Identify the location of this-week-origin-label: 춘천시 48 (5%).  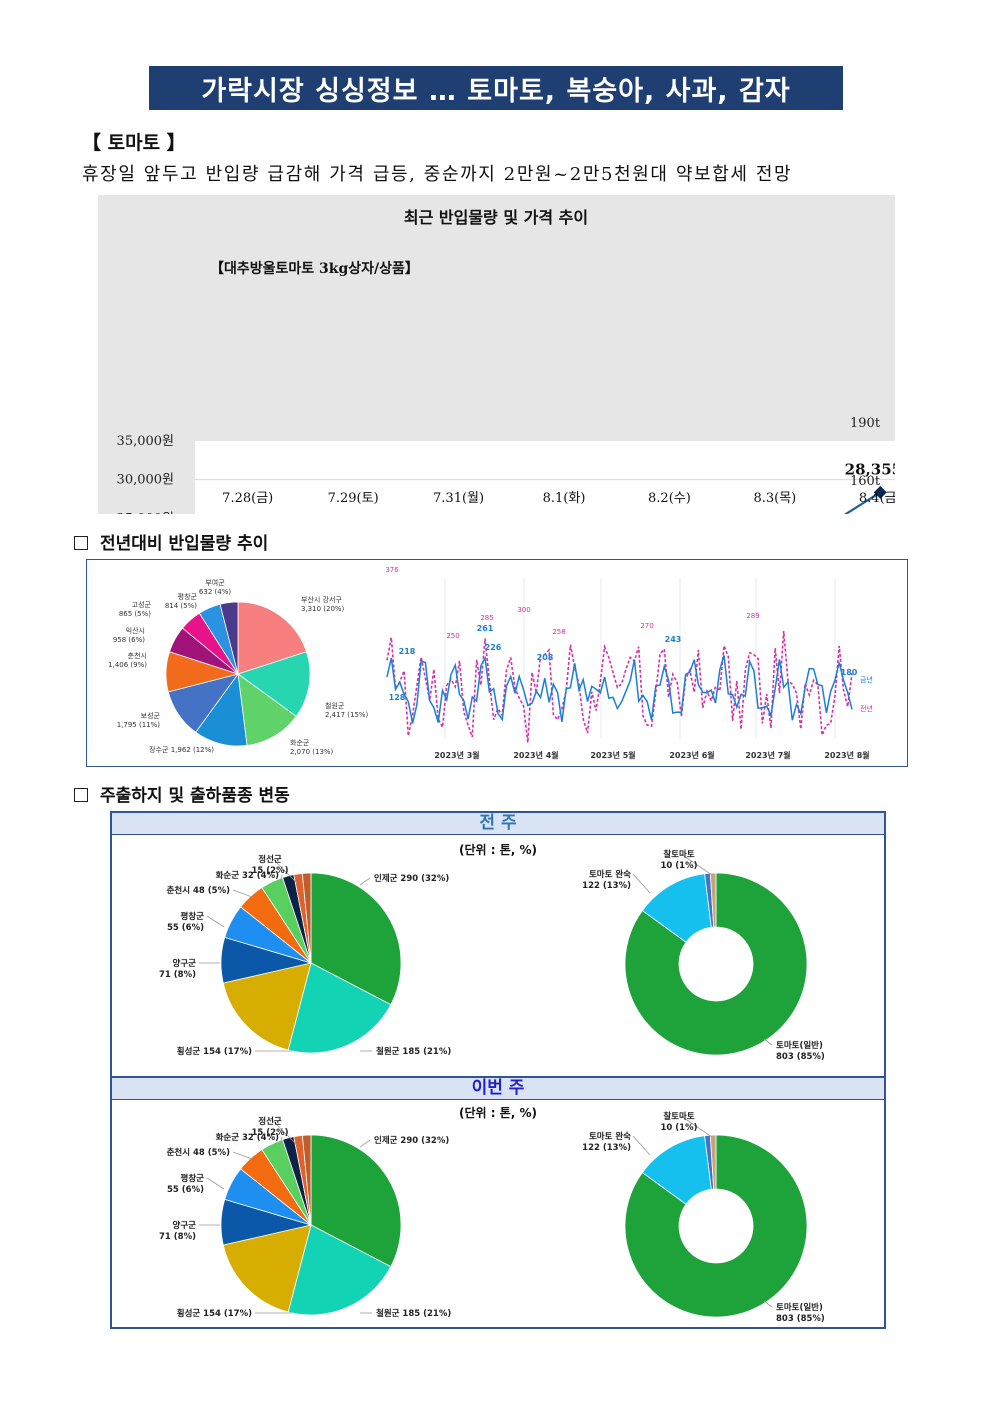
(199, 1152).